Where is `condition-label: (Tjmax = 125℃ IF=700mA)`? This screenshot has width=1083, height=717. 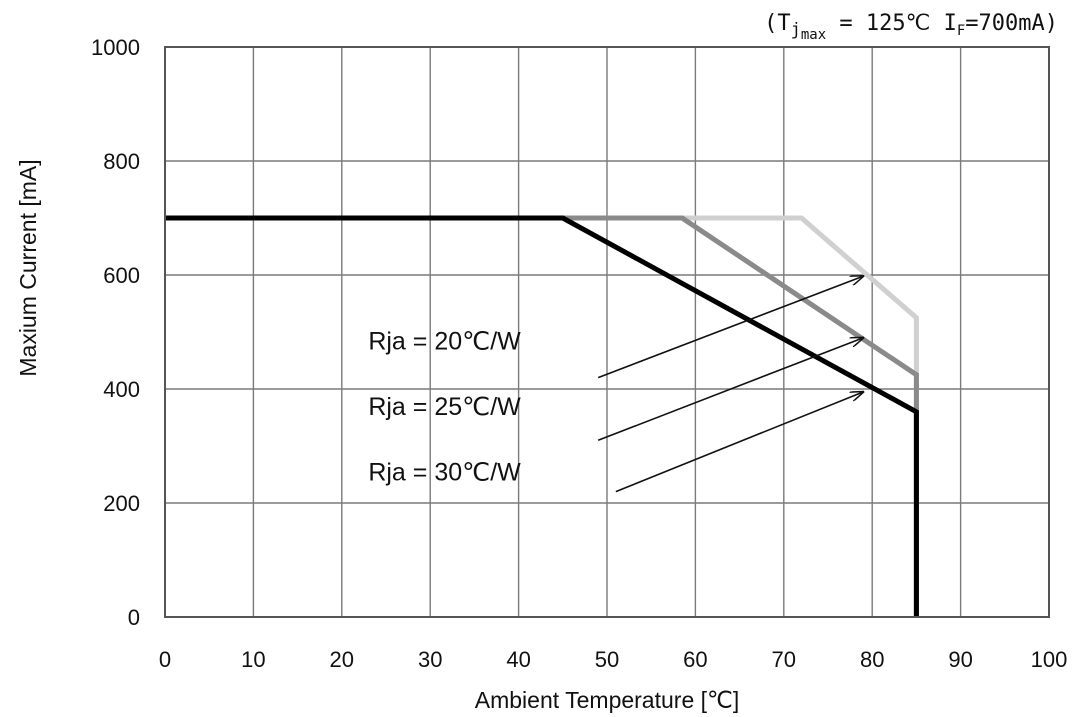 condition-label: (Tjmax = 125℃ IF=700mA) is located at coordinates (911, 27).